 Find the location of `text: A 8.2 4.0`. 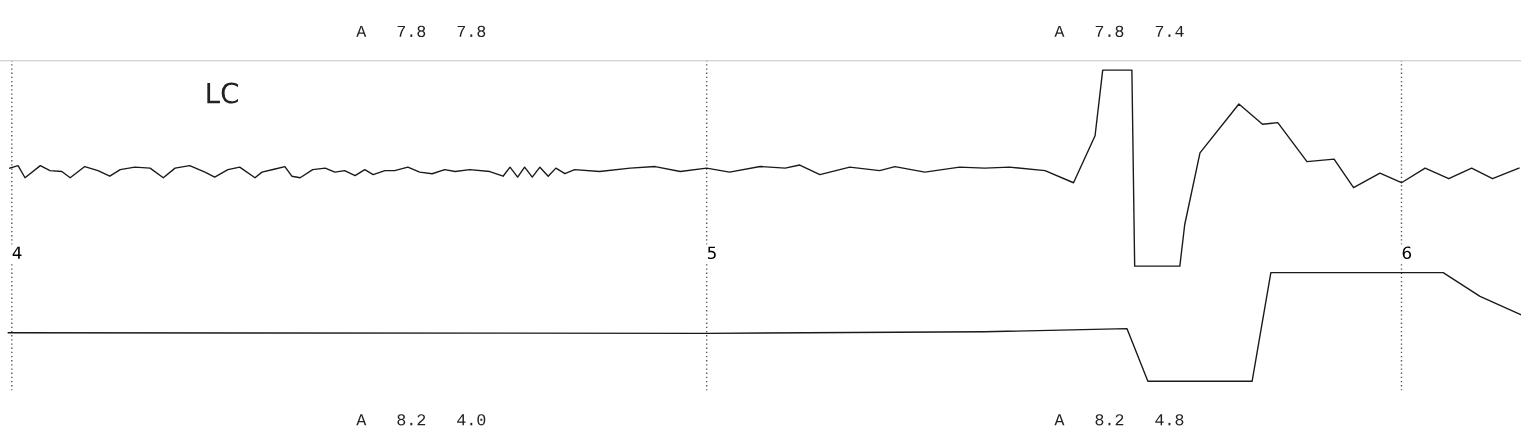

text: A 8.2 4.0 is located at coordinates (421, 420).